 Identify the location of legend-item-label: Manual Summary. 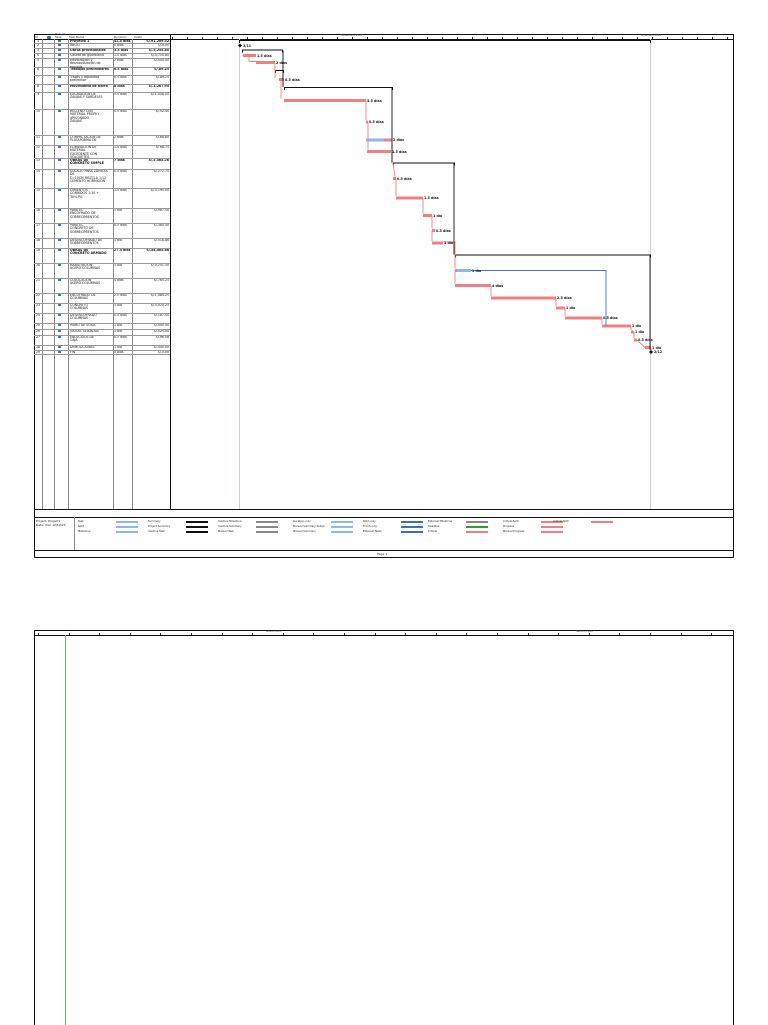
(304, 531).